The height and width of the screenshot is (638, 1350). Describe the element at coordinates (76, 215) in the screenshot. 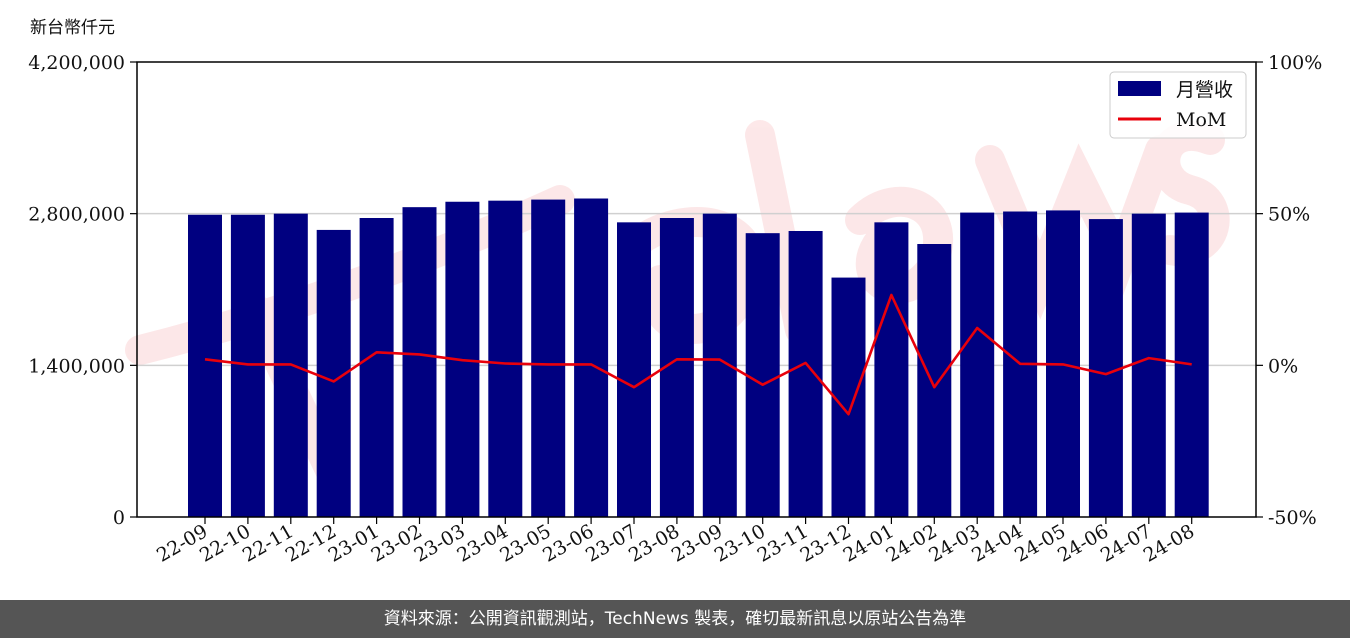

I see `left-tick-label: 2,800,000` at that location.